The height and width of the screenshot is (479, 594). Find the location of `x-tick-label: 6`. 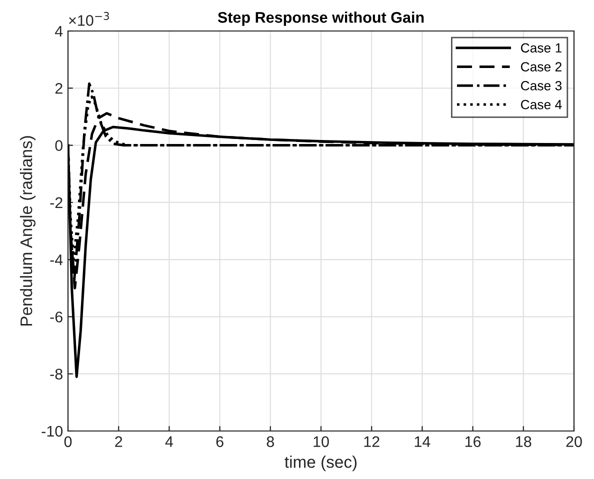

x-tick-label: 6 is located at coordinates (220, 442).